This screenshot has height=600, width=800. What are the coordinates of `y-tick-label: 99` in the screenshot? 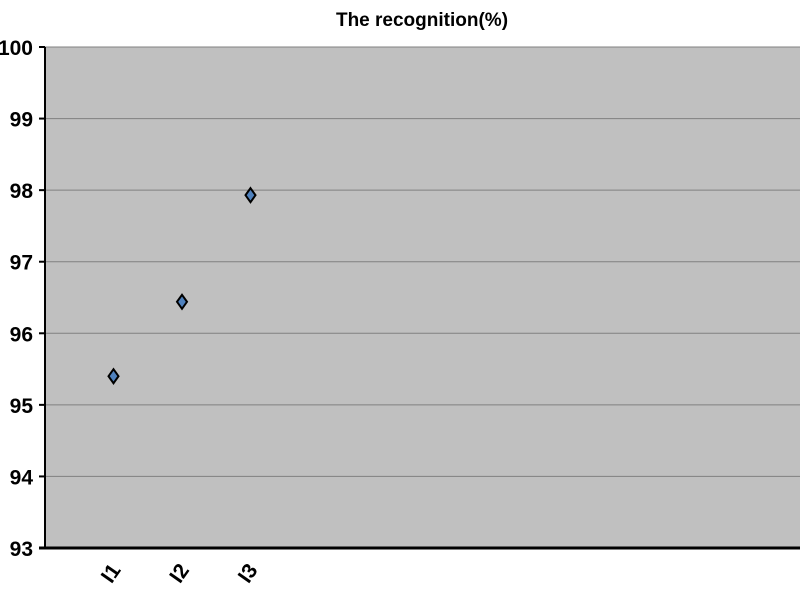 It's located at (21, 120).